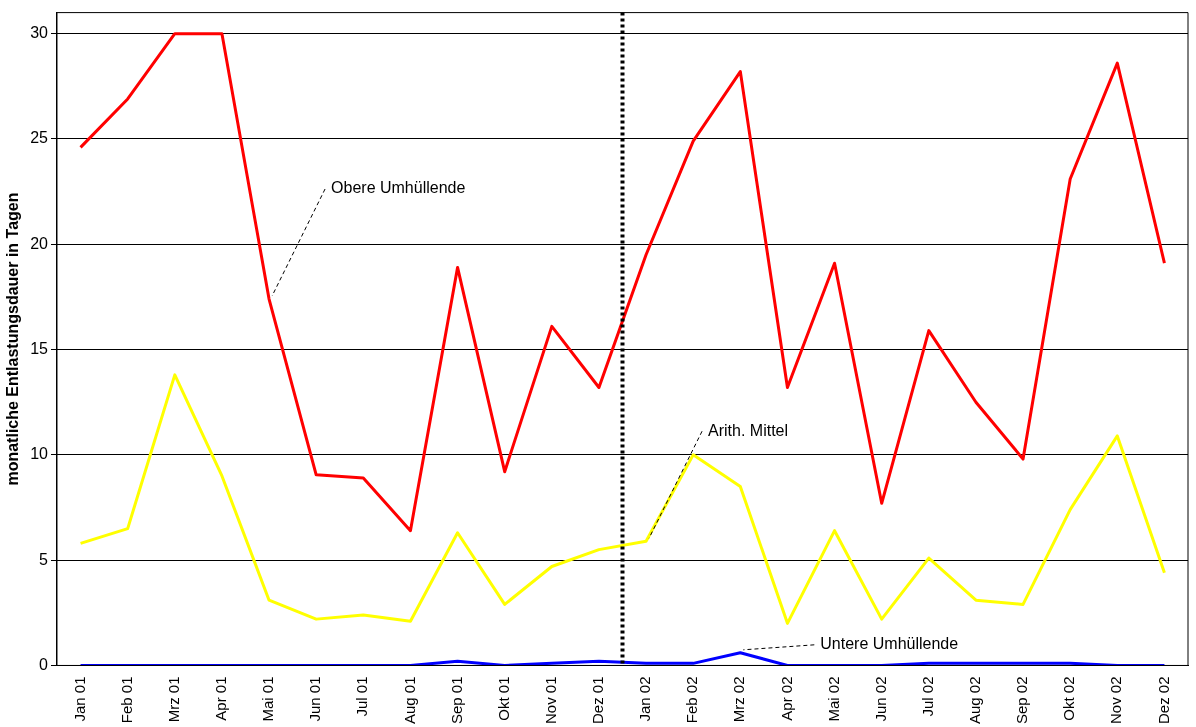  What do you see at coordinates (1163, 700) in the screenshot?
I see `x-tick-label: Dez 02` at bounding box center [1163, 700].